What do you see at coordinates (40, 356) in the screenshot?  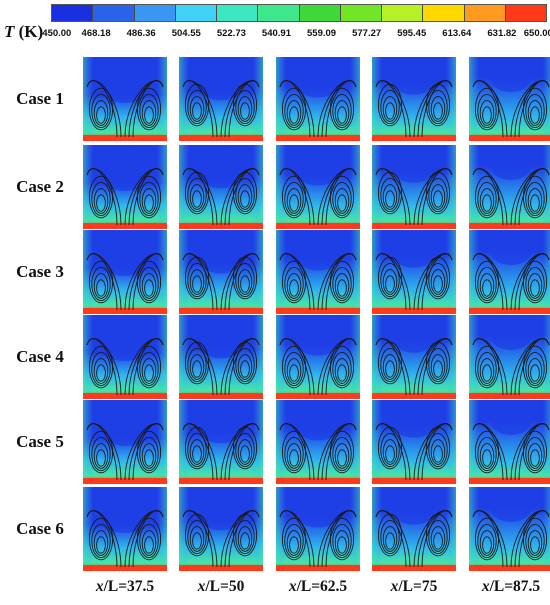 I see `case-label: Case 4` at bounding box center [40, 356].